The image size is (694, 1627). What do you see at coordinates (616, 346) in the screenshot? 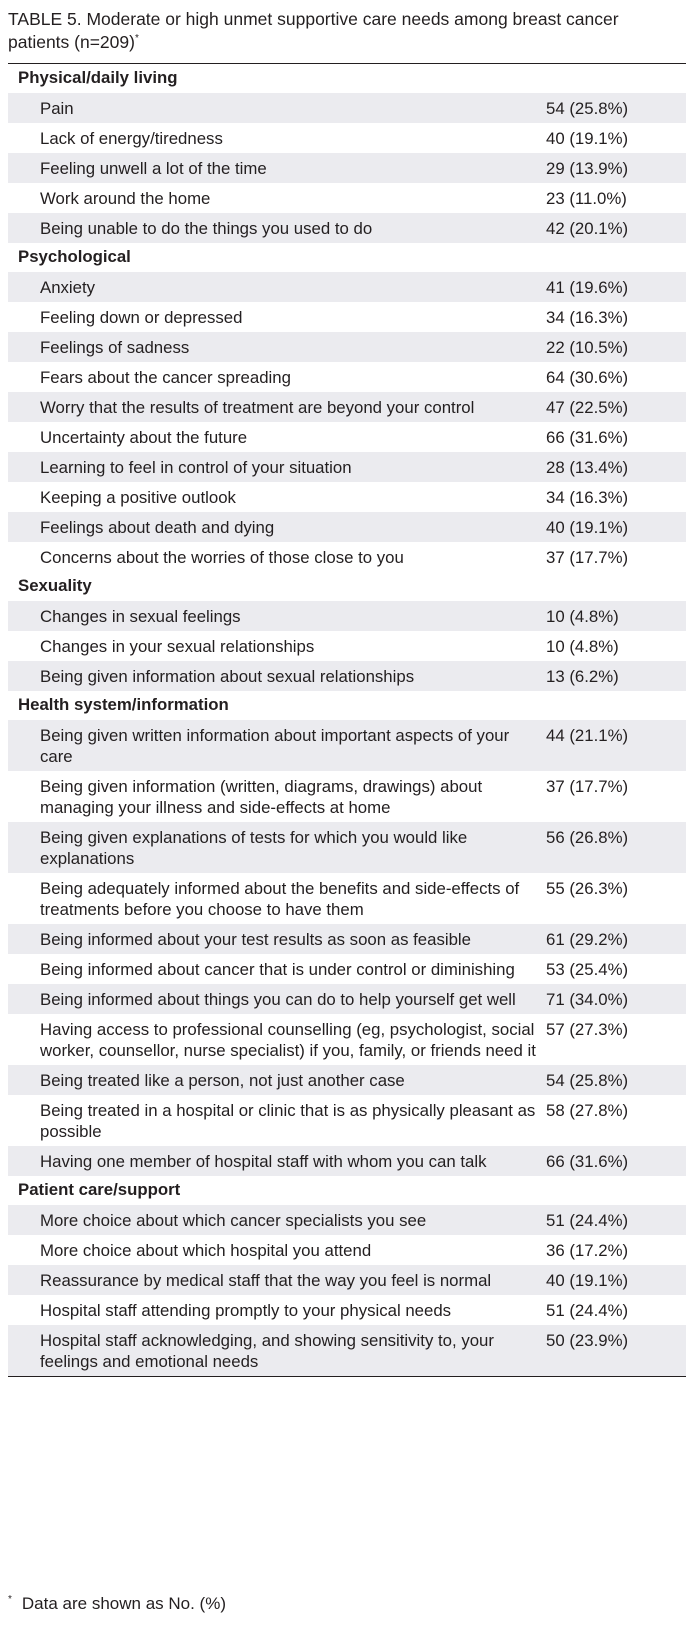
I see `need-item-value: 22 (10.5%)` at bounding box center [616, 346].